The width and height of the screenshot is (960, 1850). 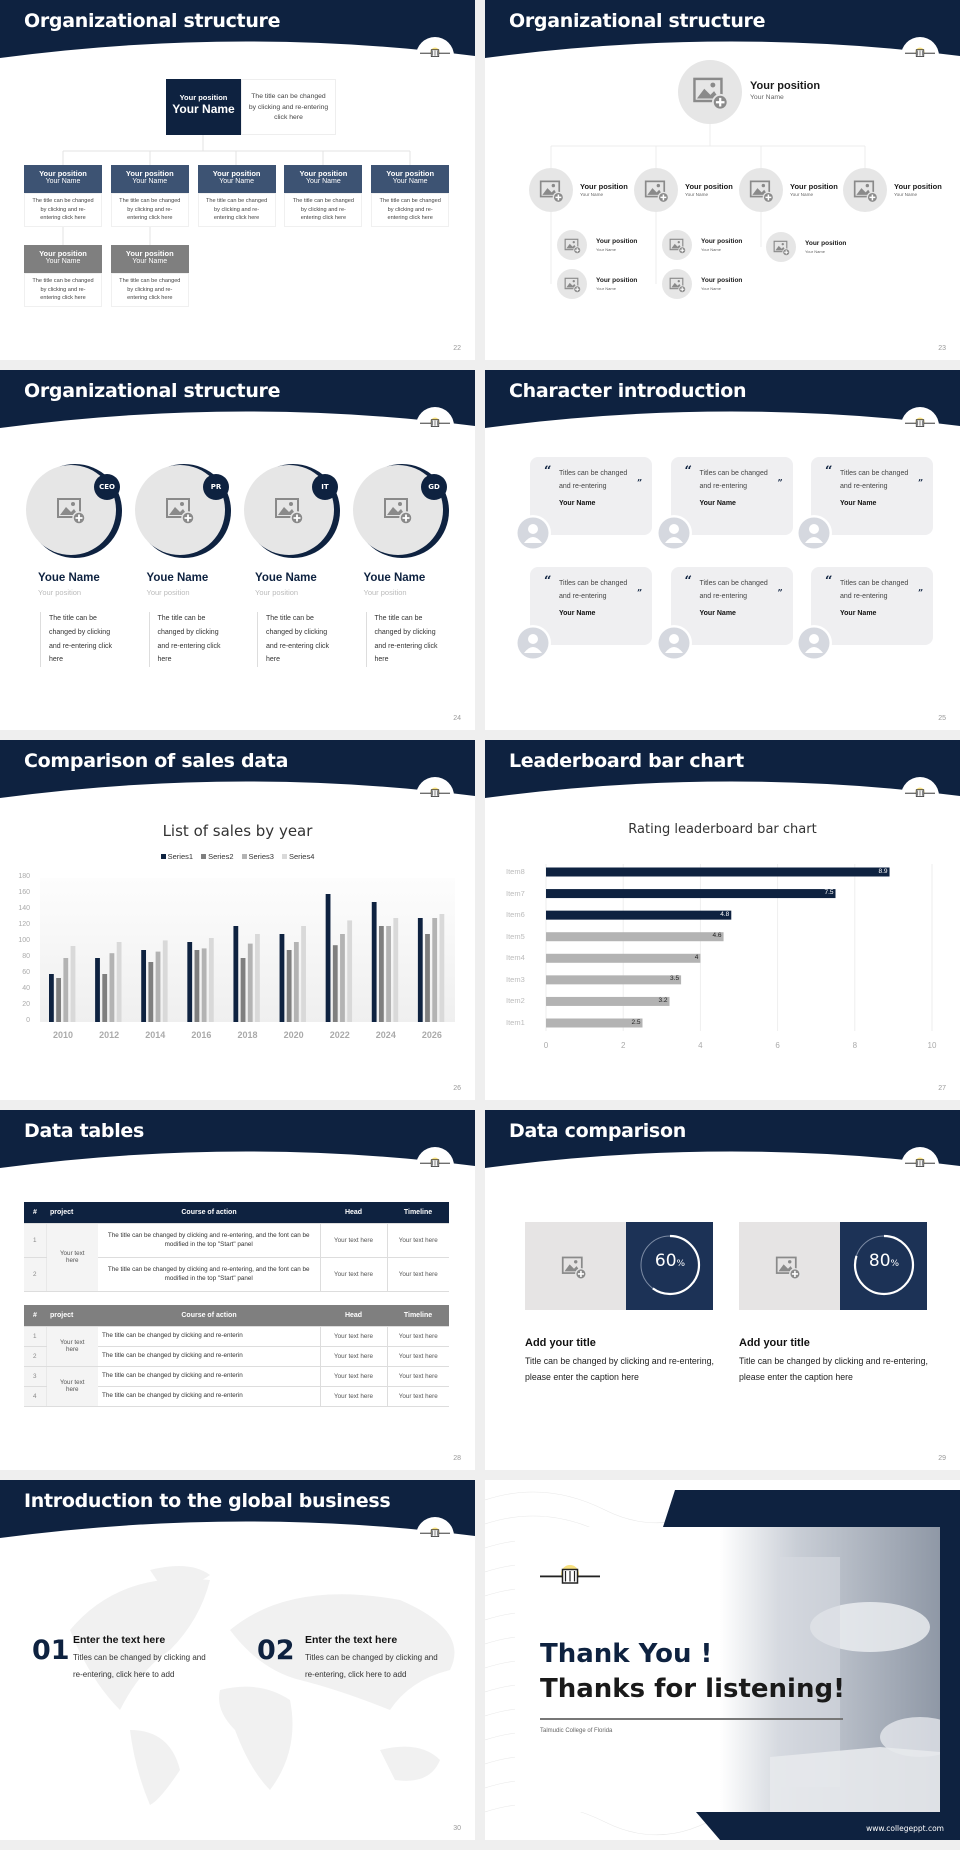 I want to click on org-connectors, so click(x=708, y=204).